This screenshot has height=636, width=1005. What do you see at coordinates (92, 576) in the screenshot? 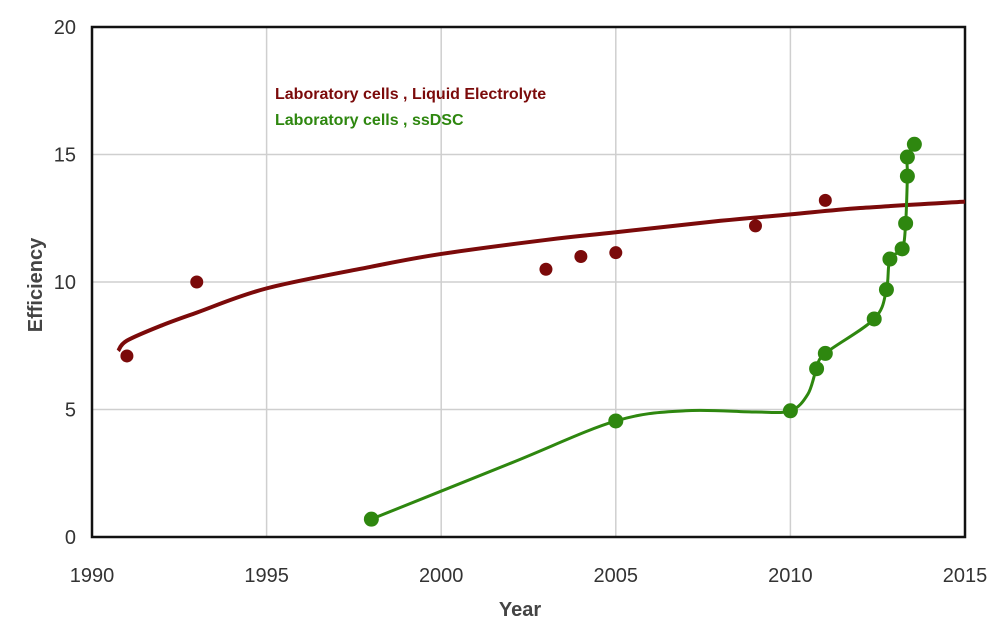
I see `x-tick-label: 1990` at bounding box center [92, 576].